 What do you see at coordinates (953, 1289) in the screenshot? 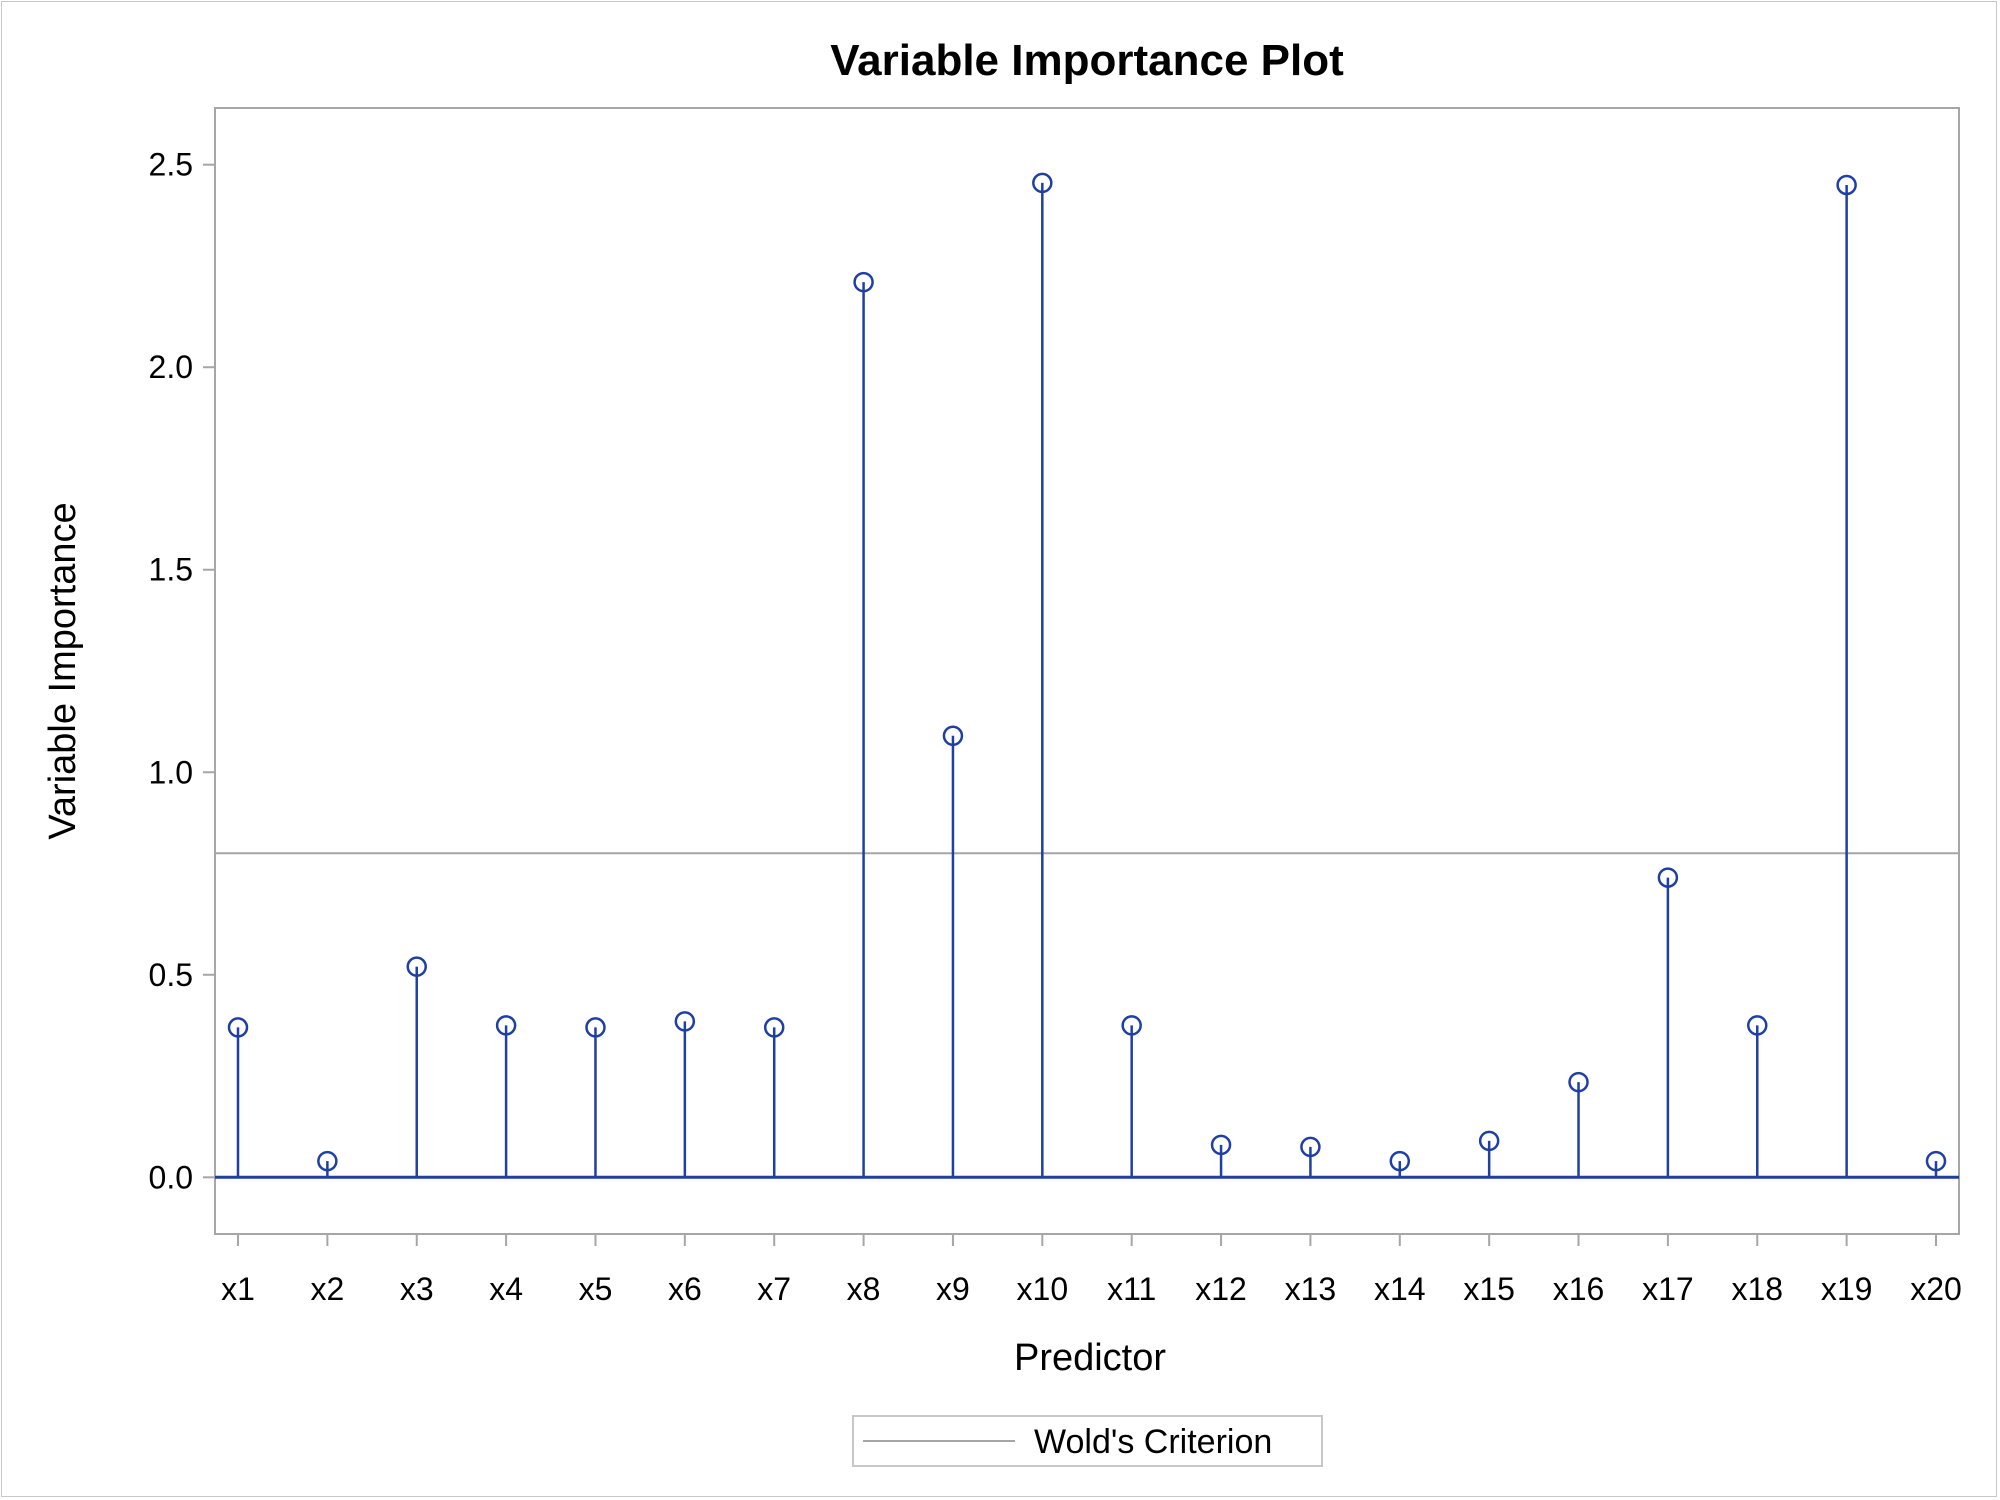
I see `x-tick-label: x9` at bounding box center [953, 1289].